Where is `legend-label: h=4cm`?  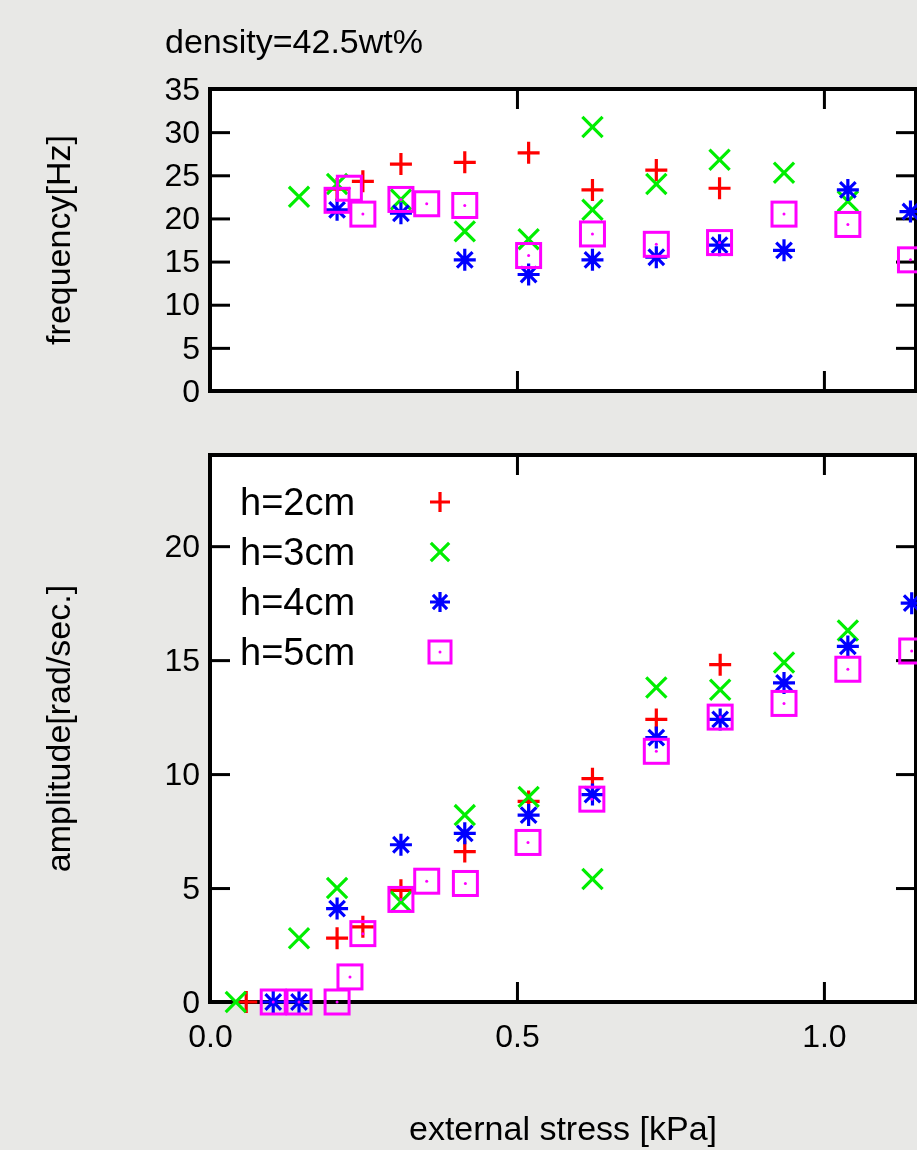 legend-label: h=4cm is located at coordinates (298, 602).